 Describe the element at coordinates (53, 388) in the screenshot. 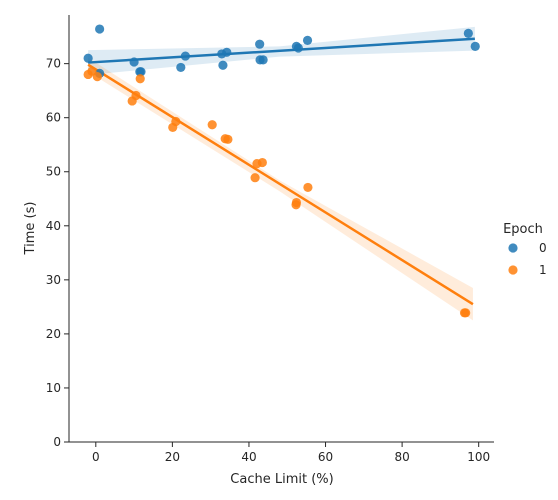

I see `y-tick-label: 10` at that location.